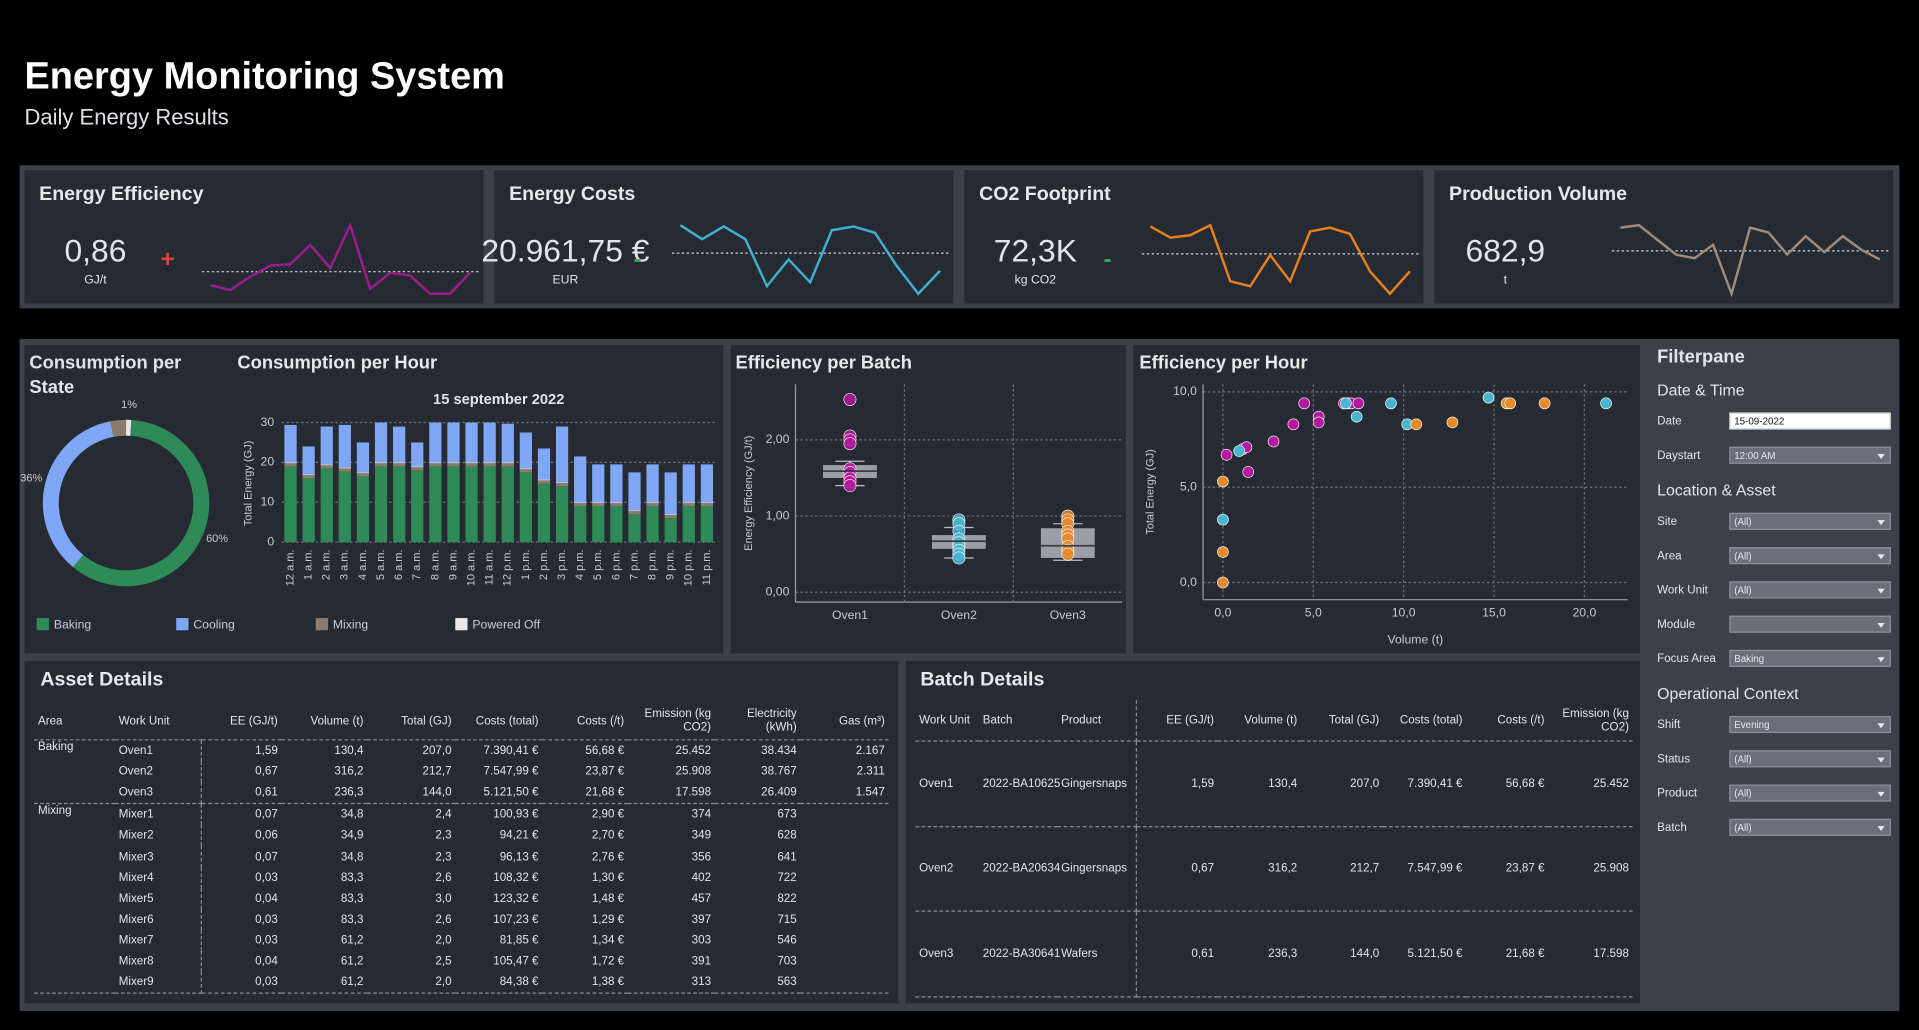 This screenshot has height=1030, width=1919. What do you see at coordinates (158, 878) in the screenshot?
I see `table-cell: Mixer4` at bounding box center [158, 878].